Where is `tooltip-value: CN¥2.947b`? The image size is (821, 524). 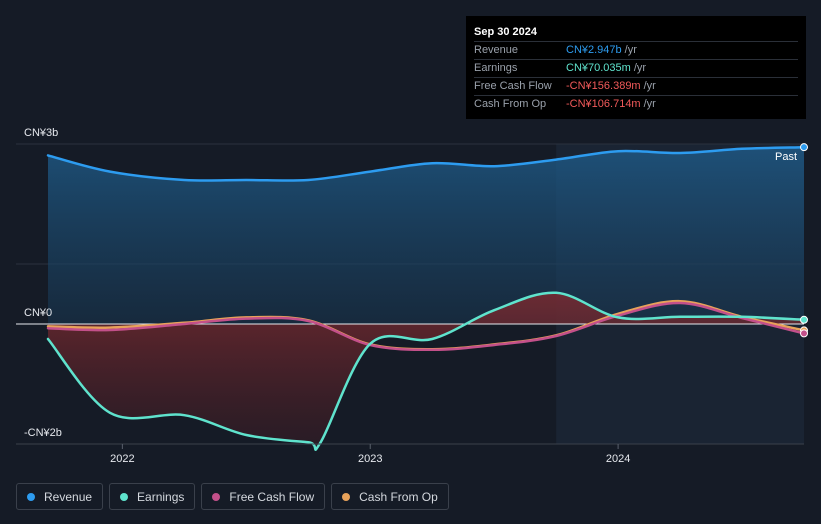
tooltip-value: CN¥2.947b is located at coordinates (594, 50).